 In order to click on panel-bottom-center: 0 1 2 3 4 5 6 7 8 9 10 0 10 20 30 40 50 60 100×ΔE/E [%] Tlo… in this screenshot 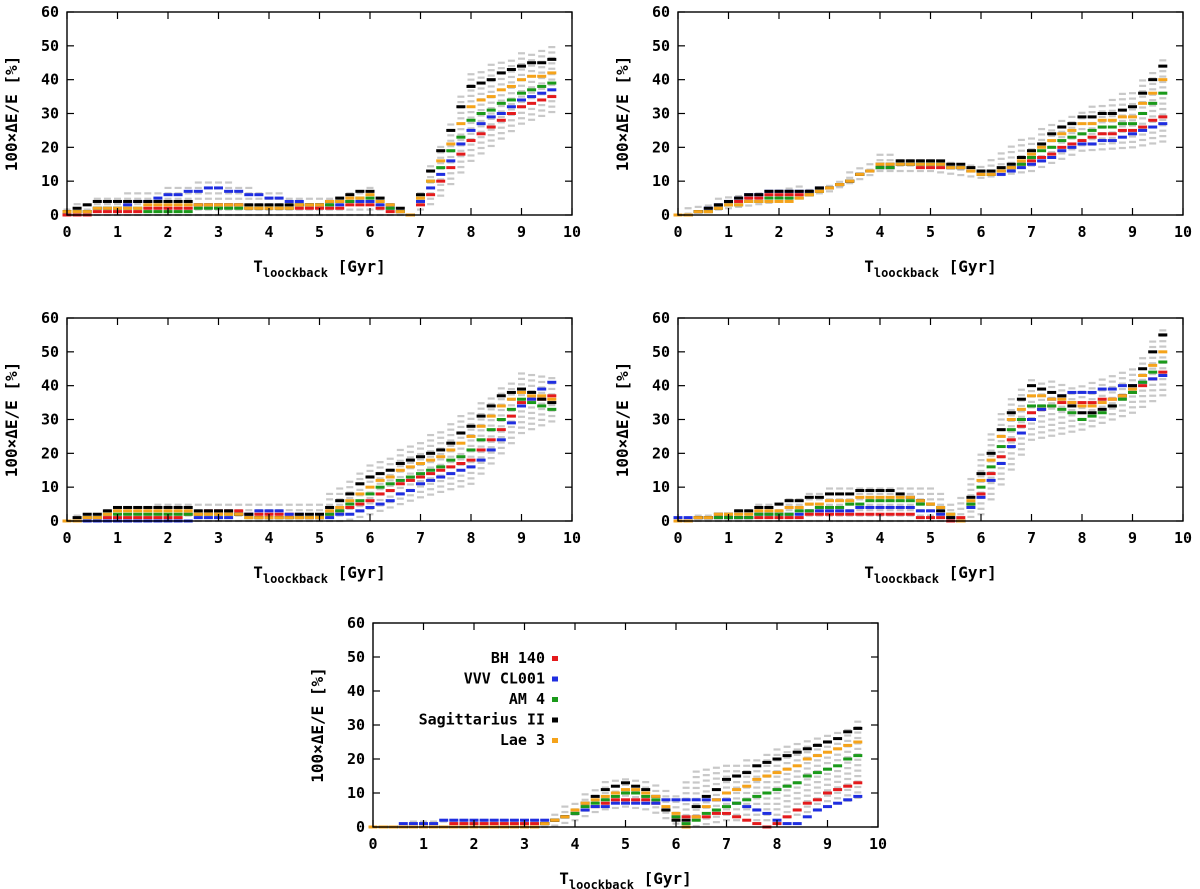, I will do `click(597, 751)`.